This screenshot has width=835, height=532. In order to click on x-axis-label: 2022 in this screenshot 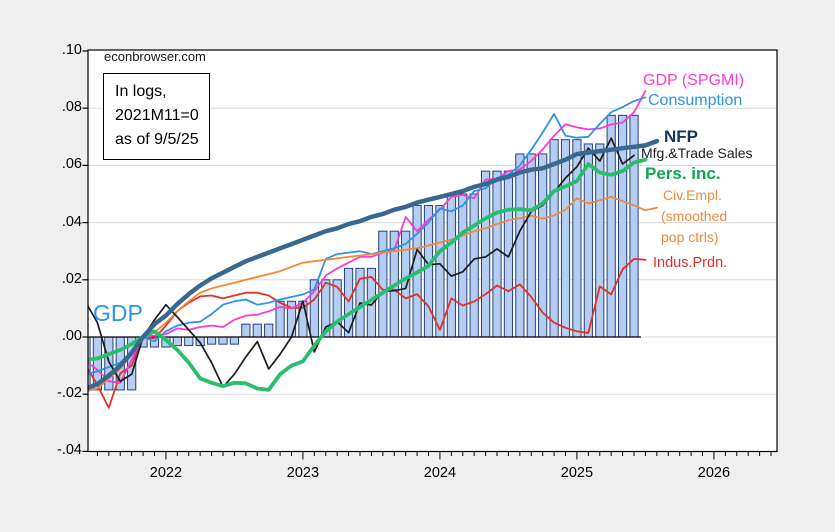, I will do `click(166, 472)`.